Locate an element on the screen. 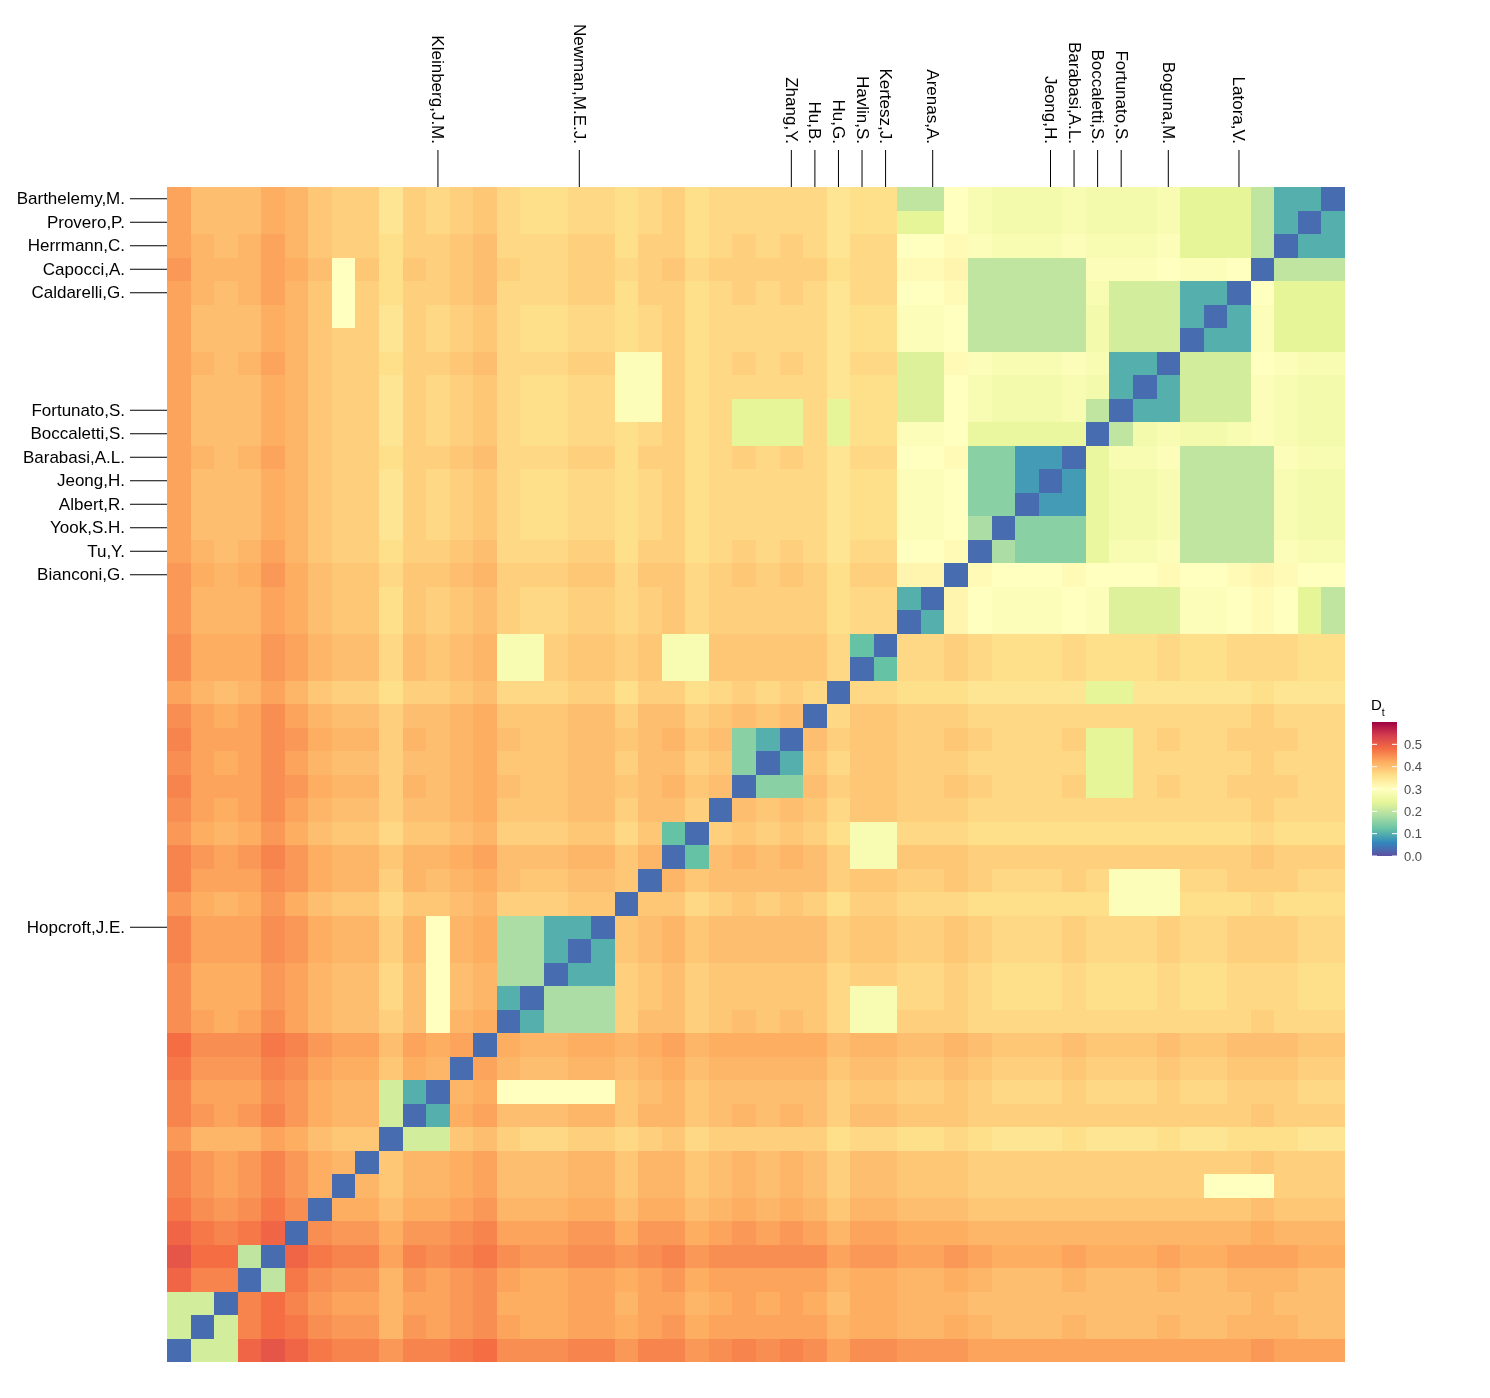  color-bar-title: D$_{t}$ is located at coordinates (1378, 707).